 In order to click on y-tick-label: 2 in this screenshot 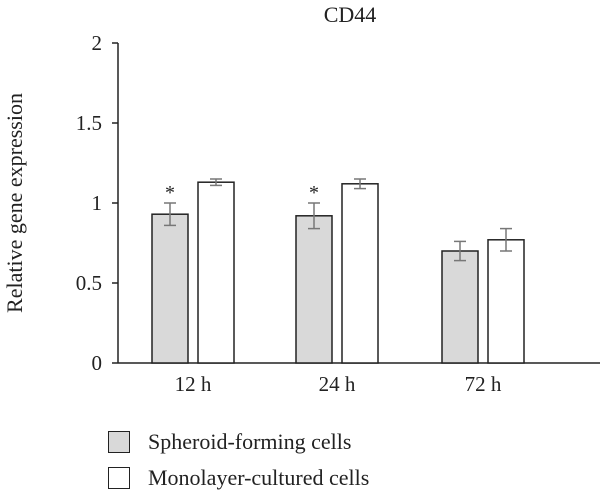, I will do `click(97, 43)`.